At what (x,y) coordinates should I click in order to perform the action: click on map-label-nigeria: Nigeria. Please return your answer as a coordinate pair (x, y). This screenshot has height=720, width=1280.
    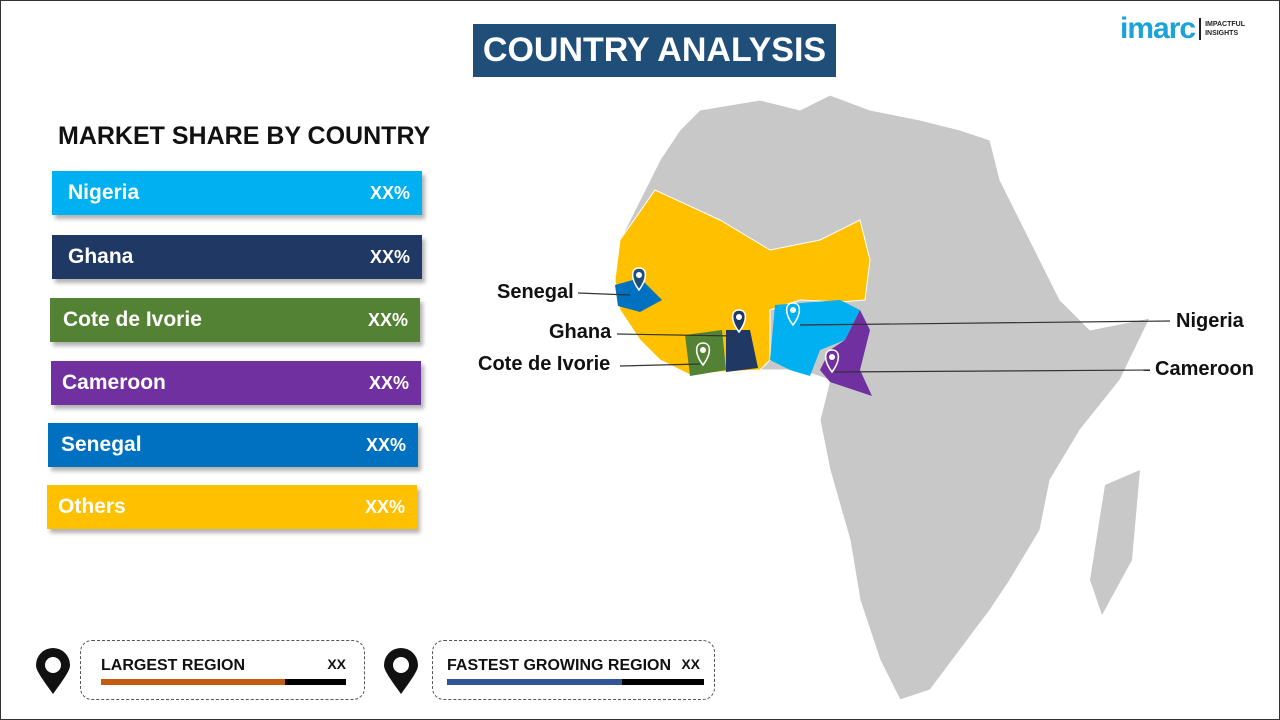
    Looking at the image, I should click on (1210, 321).